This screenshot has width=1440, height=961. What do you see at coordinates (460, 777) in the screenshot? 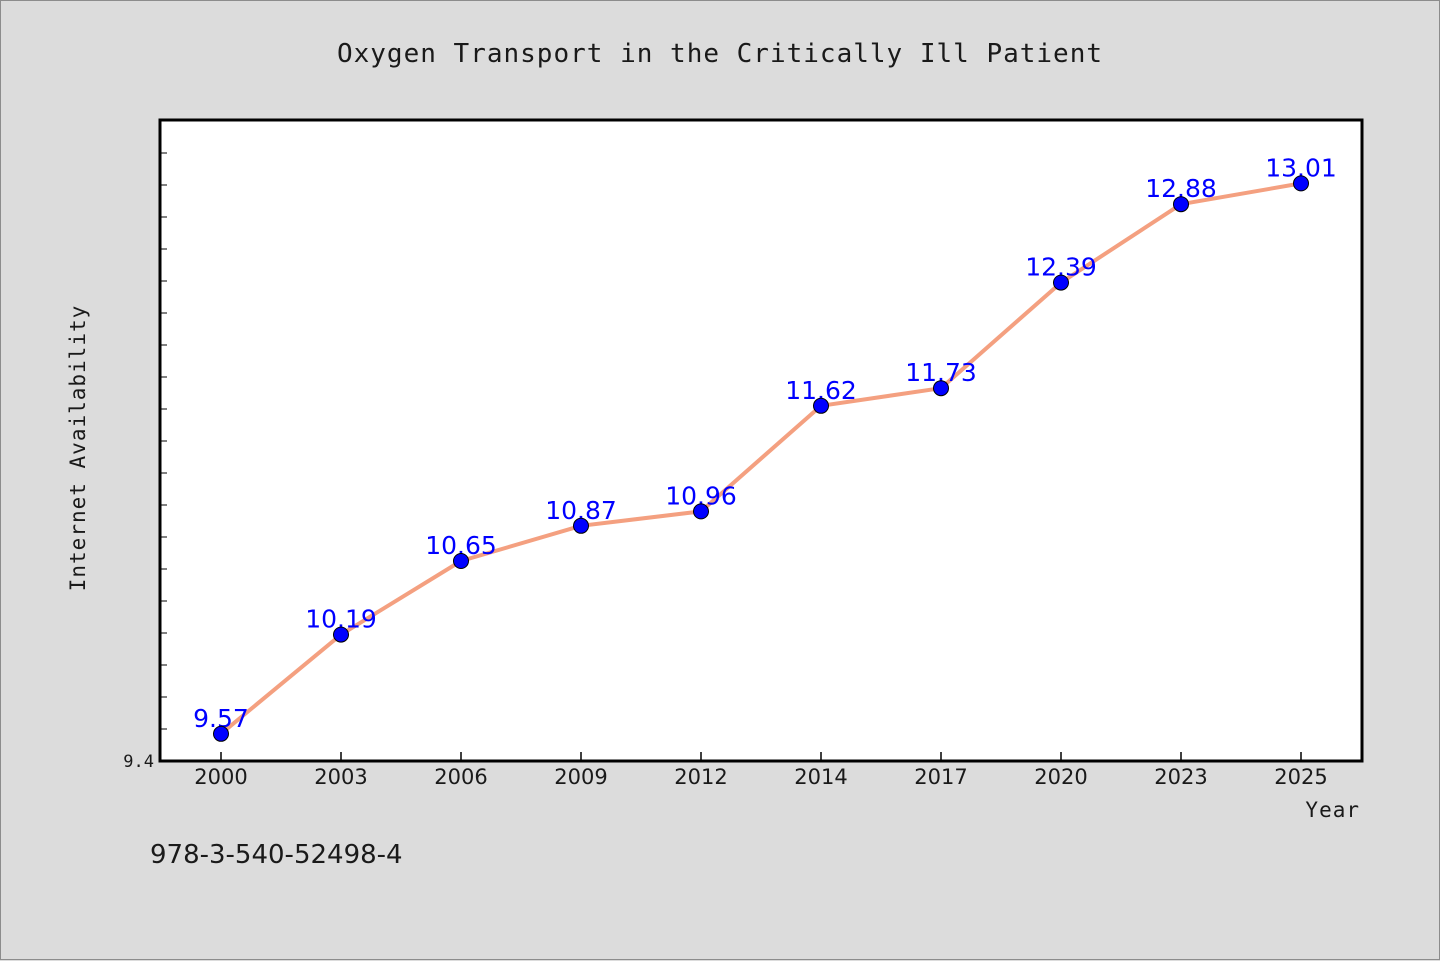
I see `x-tick-label: 2006` at bounding box center [460, 777].